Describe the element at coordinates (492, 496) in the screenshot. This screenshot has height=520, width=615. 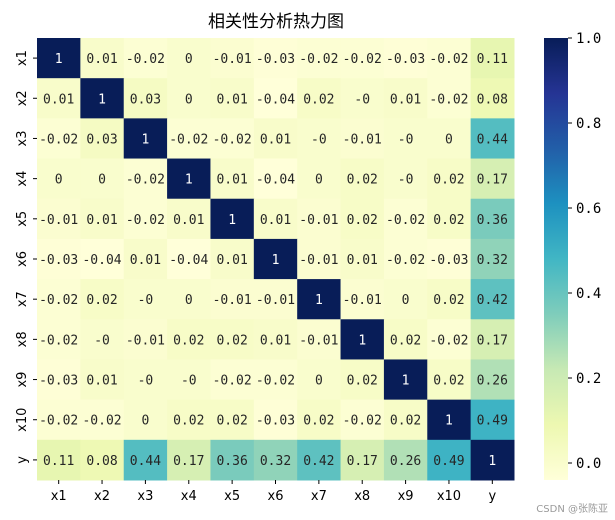
I see `x-tick-label: y` at that location.